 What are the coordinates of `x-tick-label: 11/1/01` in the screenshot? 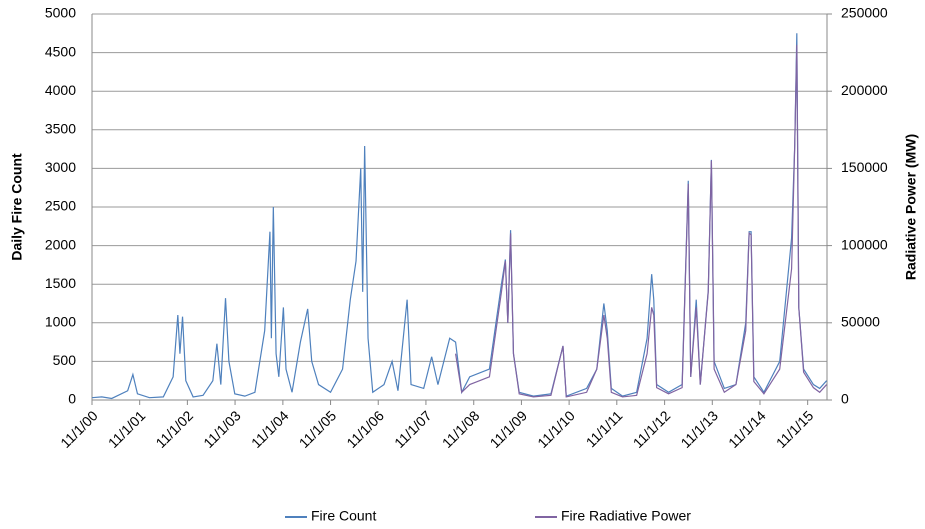 It's located at (127, 429).